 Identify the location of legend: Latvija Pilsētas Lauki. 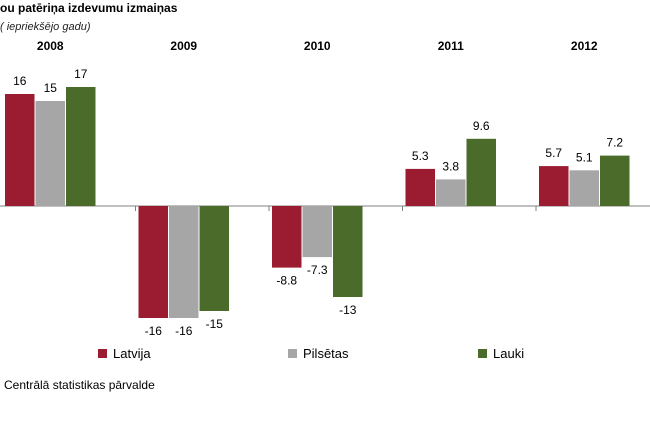
(325, 356).